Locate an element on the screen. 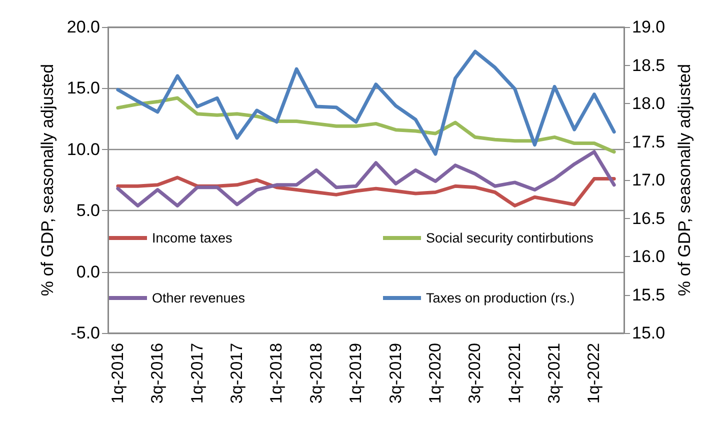 This screenshot has height=438, width=712. y-tick-label: 0.0 is located at coordinates (88, 272).